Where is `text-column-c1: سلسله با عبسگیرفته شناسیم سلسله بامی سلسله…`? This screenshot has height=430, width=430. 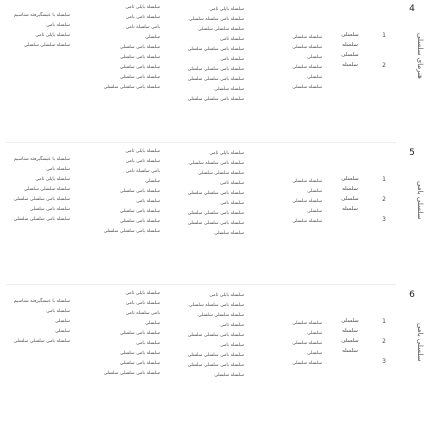
text-column-c1: سلسله با عبسگیرفته شناسیم سلسله بامی سلسله… is located at coordinates (38, 32).